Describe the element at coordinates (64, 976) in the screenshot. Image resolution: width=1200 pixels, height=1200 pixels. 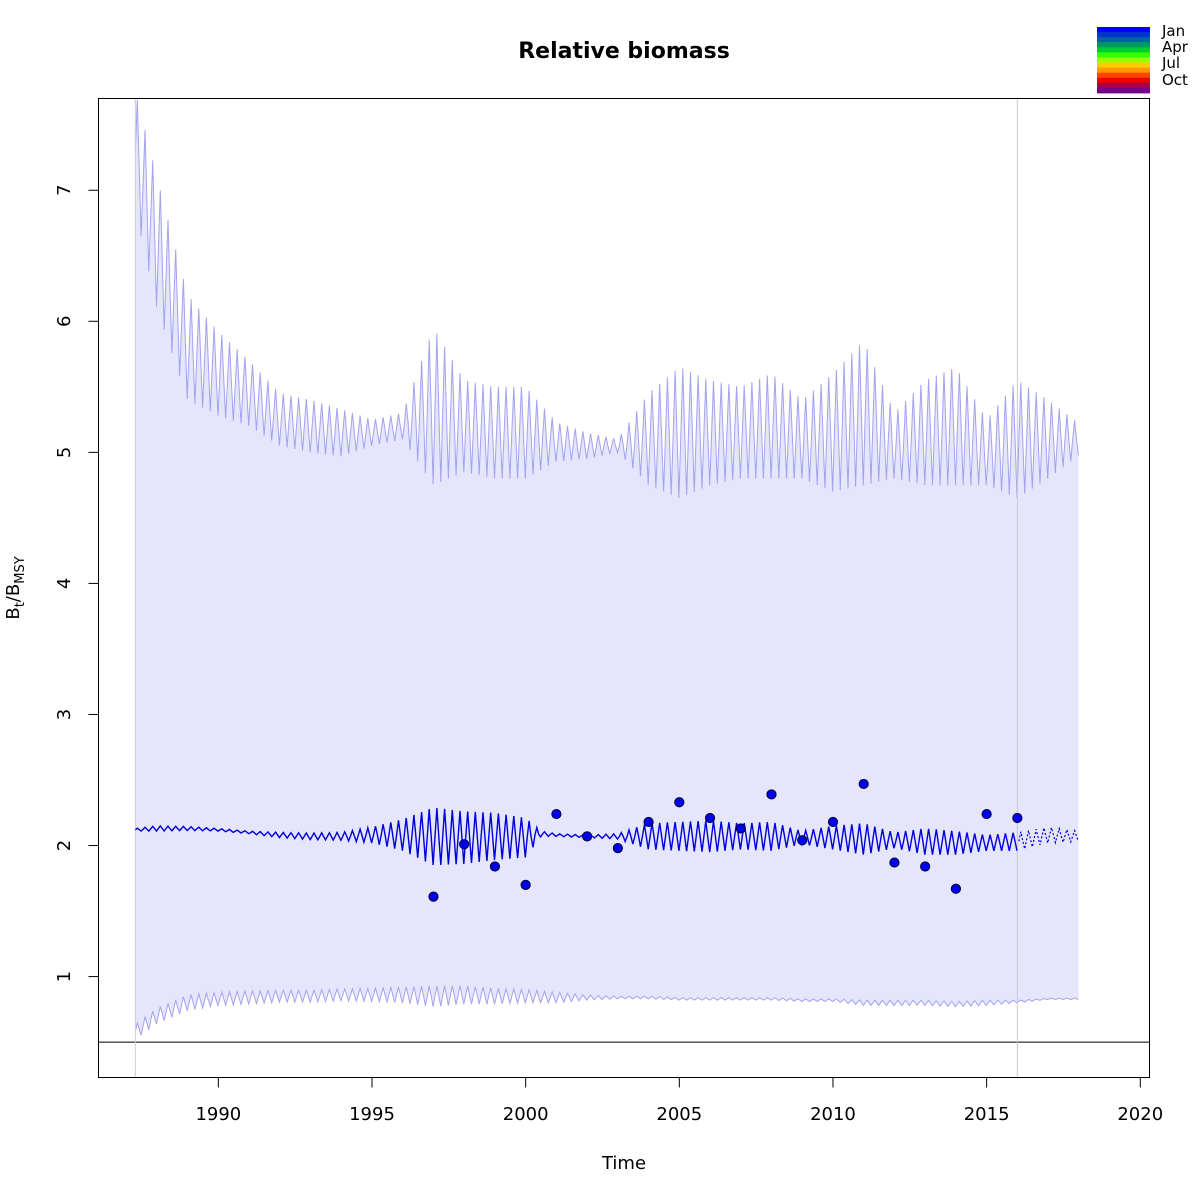
I see `y-tick-label: 1` at that location.